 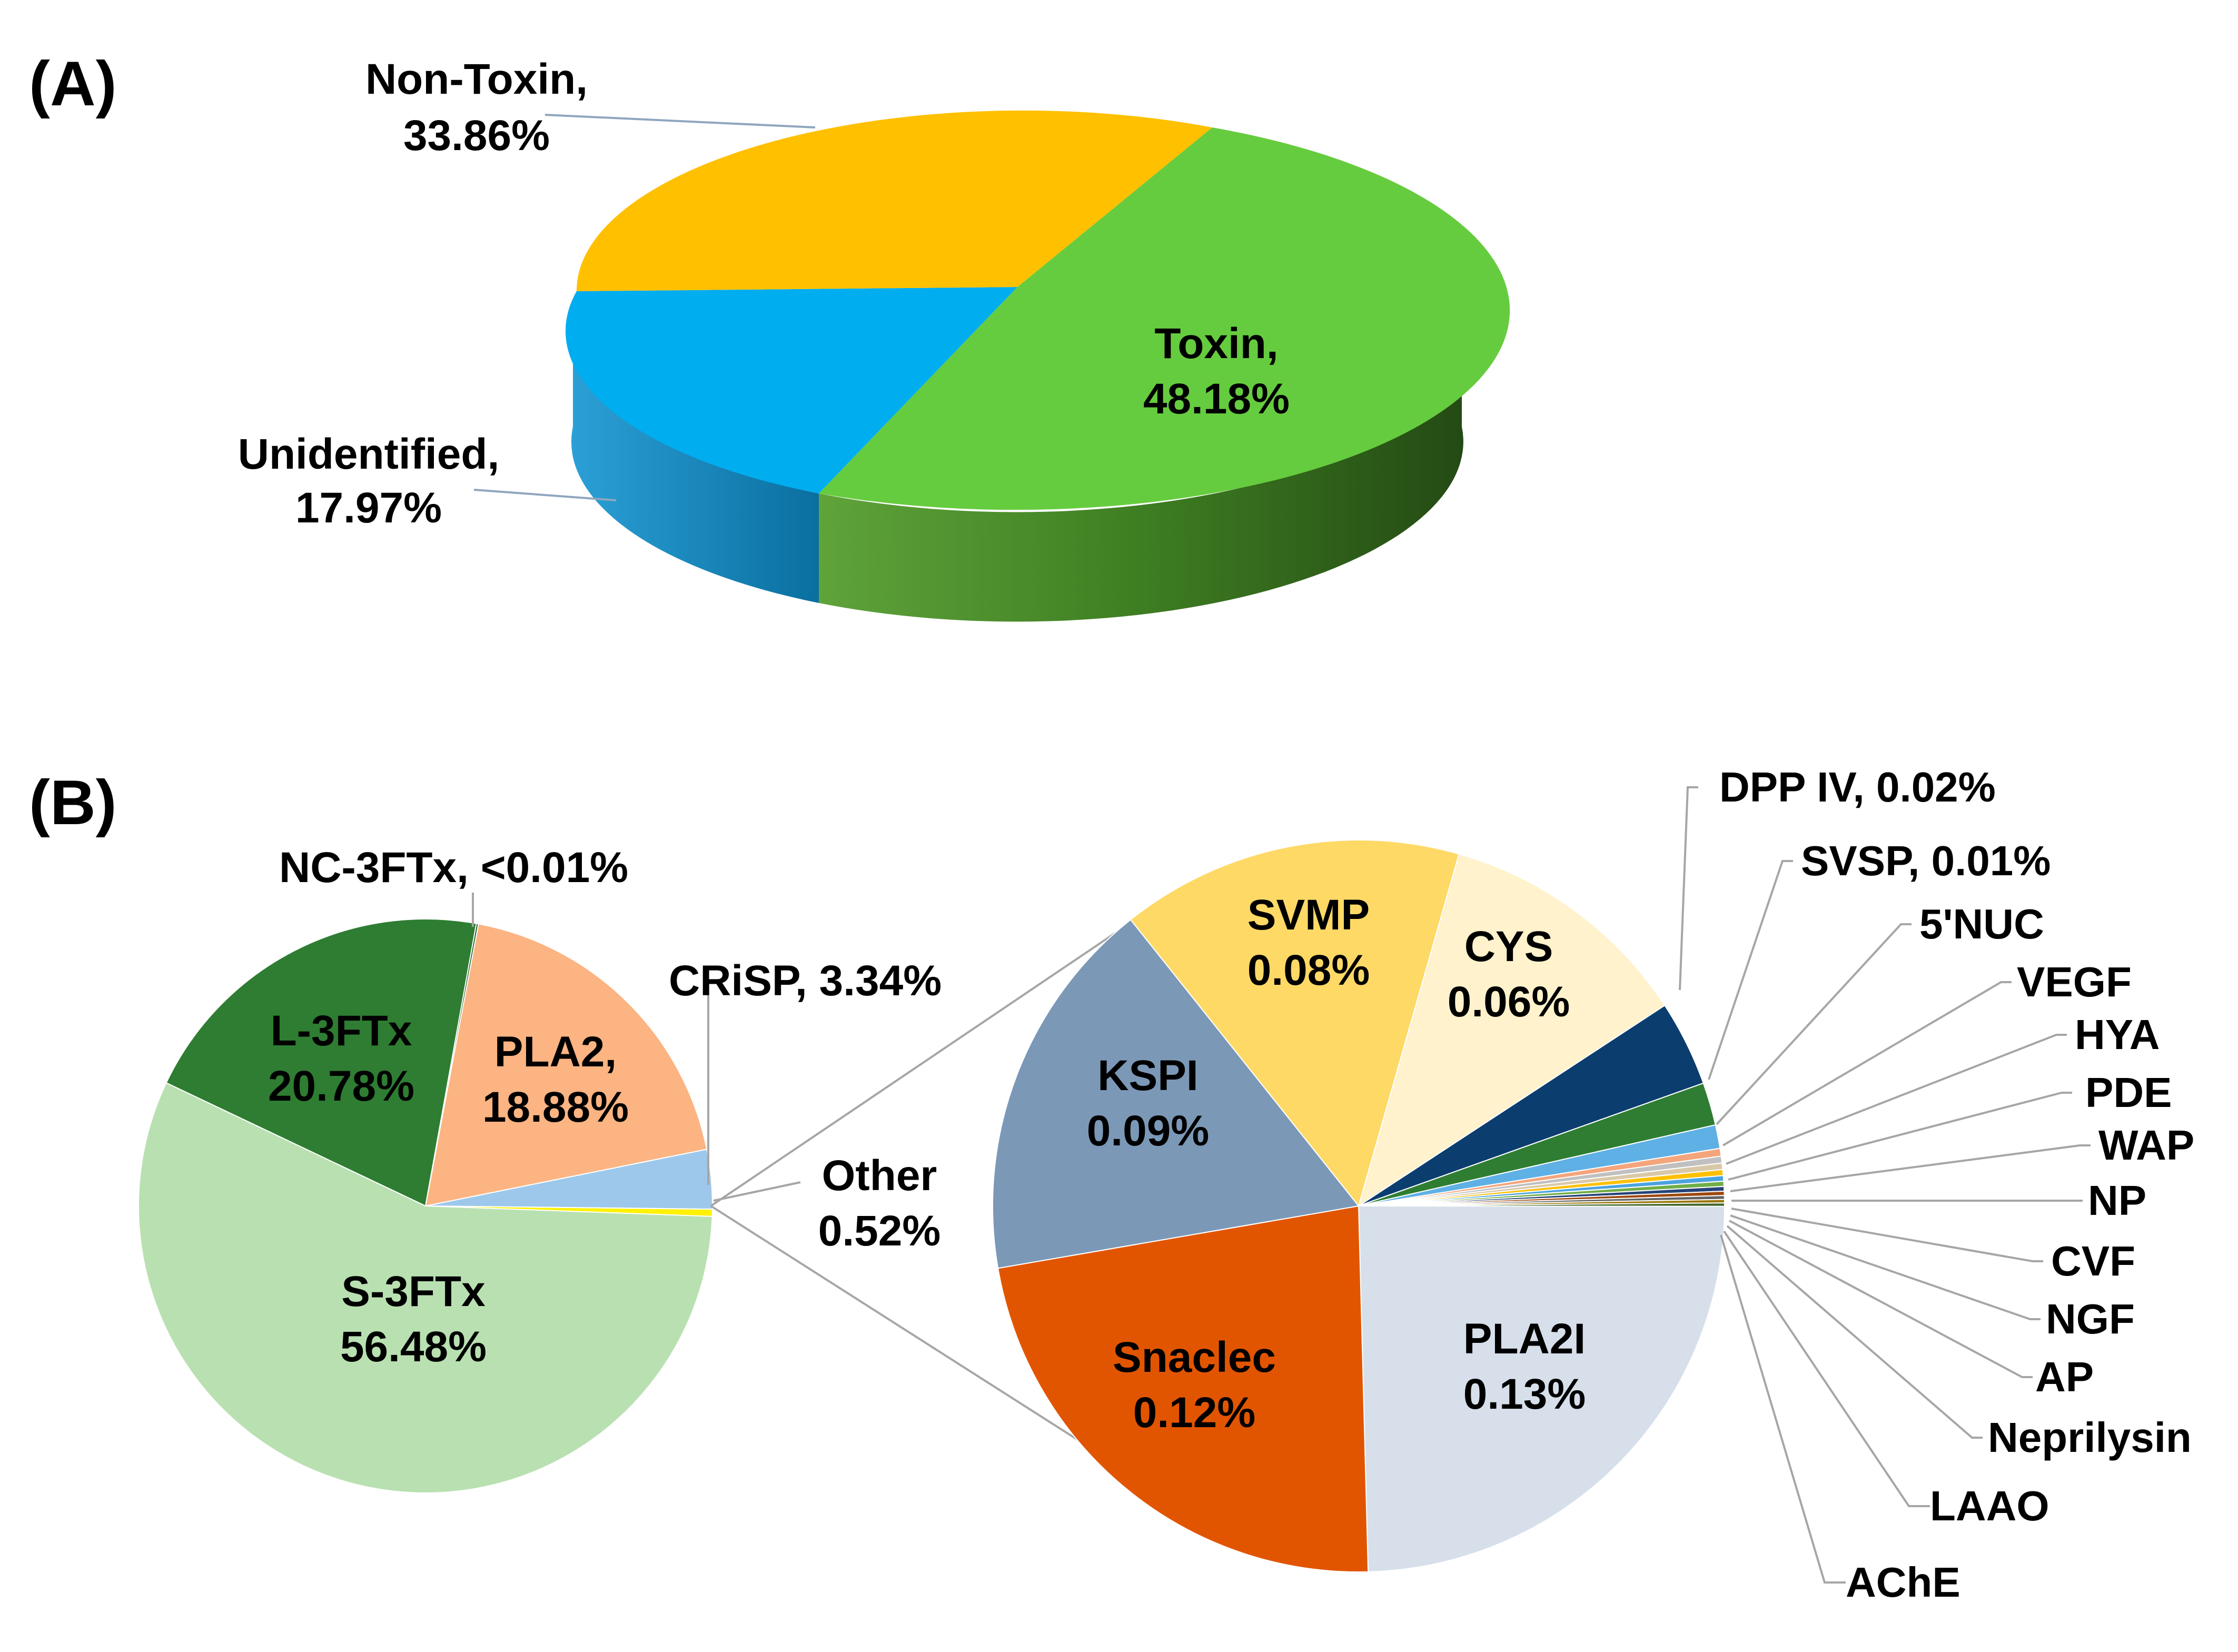 What do you see at coordinates (894, 201) in the screenshot?
I see `pie-a-slice-non-toxin` at bounding box center [894, 201].